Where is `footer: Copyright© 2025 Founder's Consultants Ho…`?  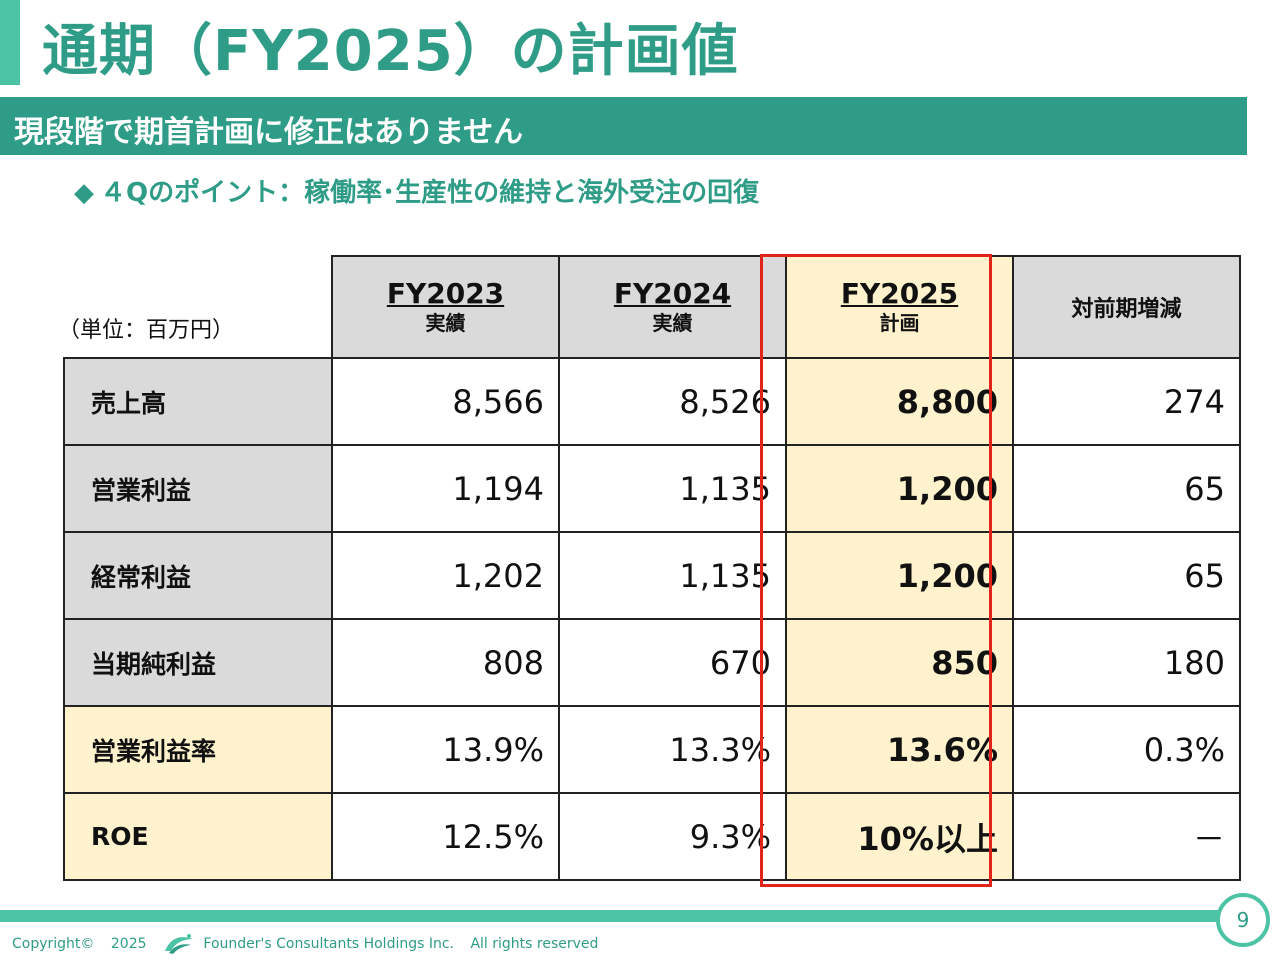 footer: Copyright© 2025 Founder's Consultants Ho… is located at coordinates (311, 944).